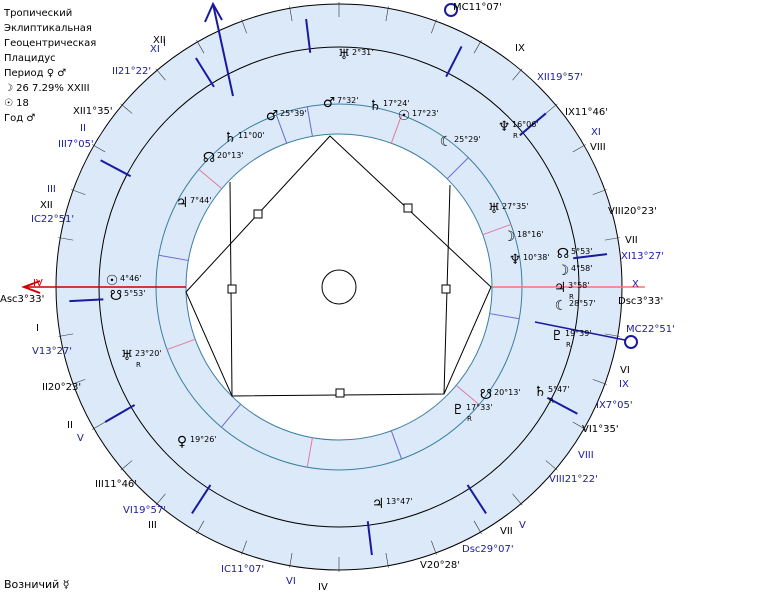 The height and width of the screenshot is (593, 775). Describe the element at coordinates (32, 584) in the screenshot. I see `constellation-label: Возничий` at that location.